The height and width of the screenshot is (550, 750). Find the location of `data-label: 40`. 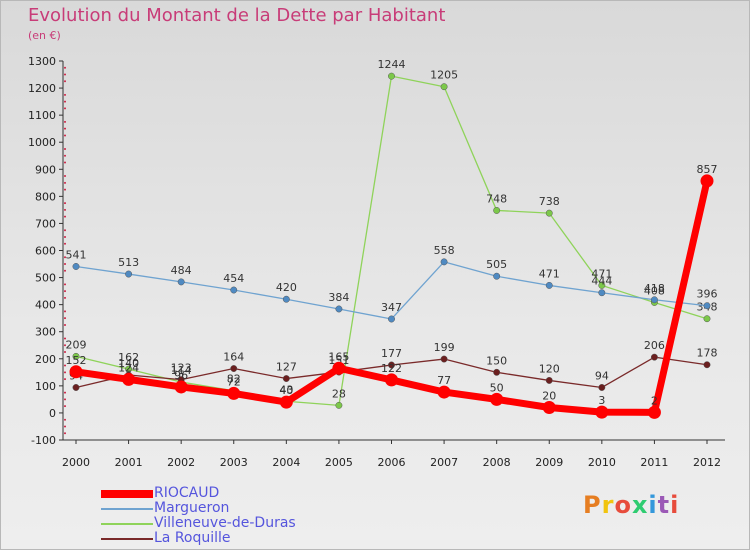

data-label: 40 is located at coordinates (286, 390).